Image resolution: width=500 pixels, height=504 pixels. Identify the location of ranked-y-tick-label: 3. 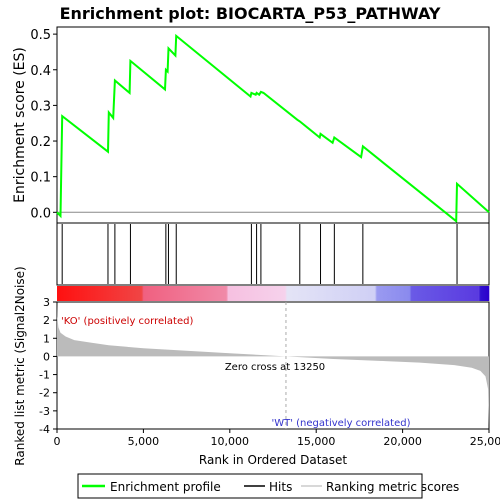
(46, 302).